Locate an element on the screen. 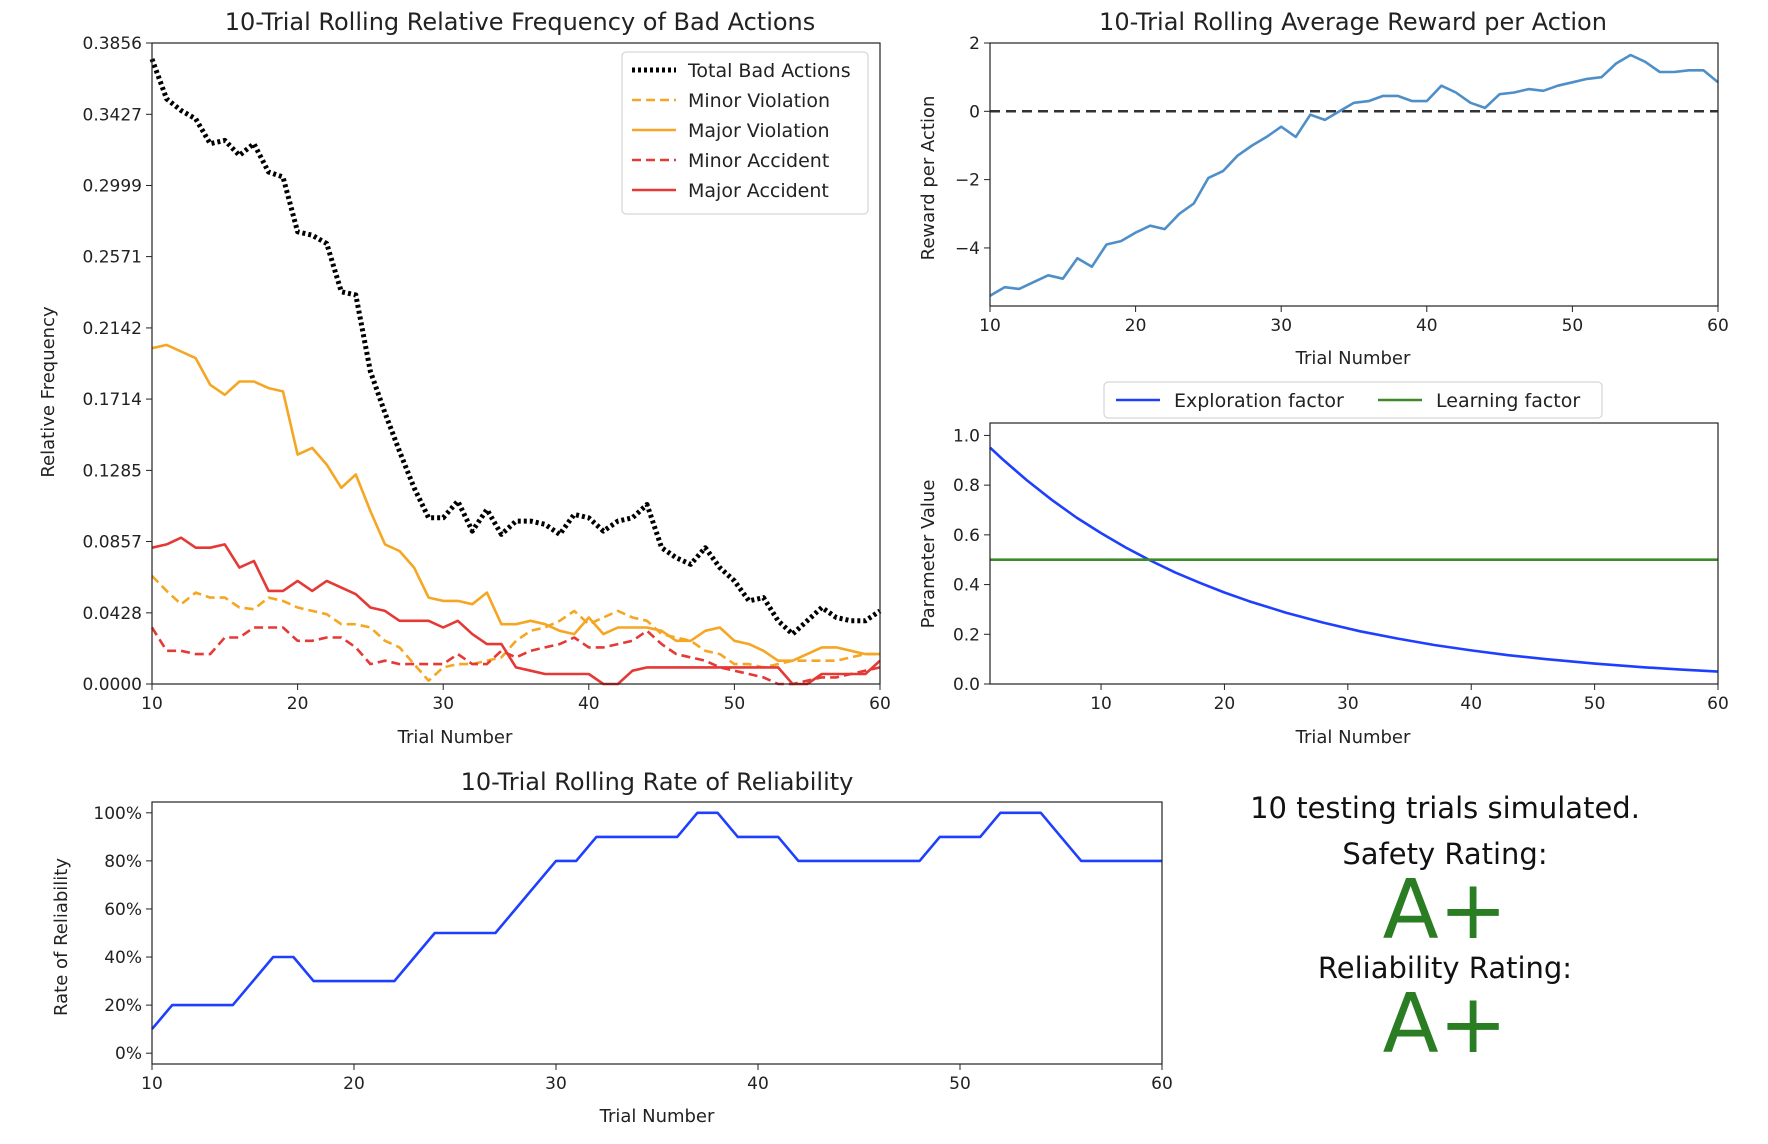 The height and width of the screenshot is (1144, 1768). bad-ytick-label: 0.2142 is located at coordinates (112, 329).